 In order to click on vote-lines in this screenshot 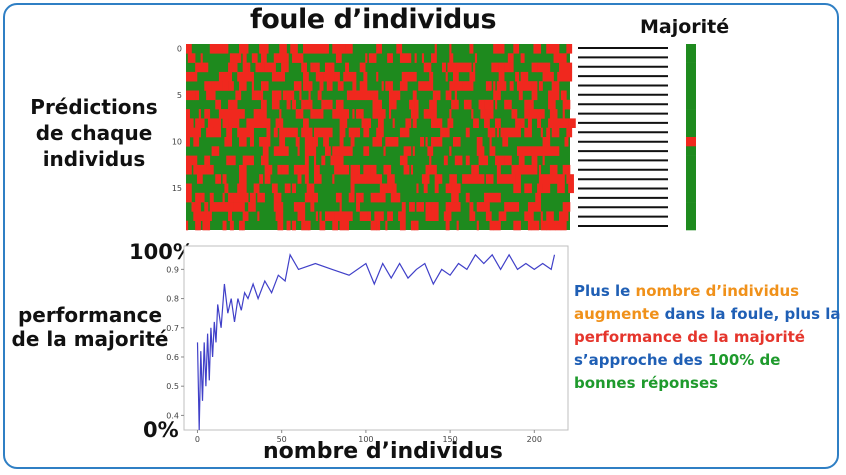, I will do `click(623, 137)`.